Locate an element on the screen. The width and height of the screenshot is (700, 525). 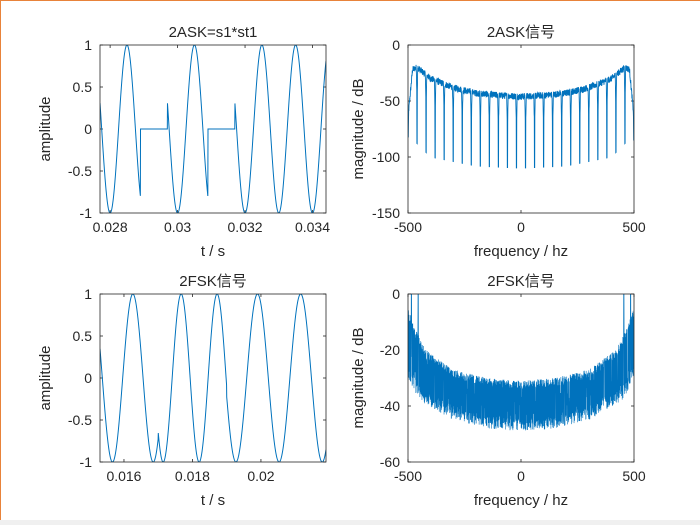
x-tick-label: 0.018 is located at coordinates (192, 476).